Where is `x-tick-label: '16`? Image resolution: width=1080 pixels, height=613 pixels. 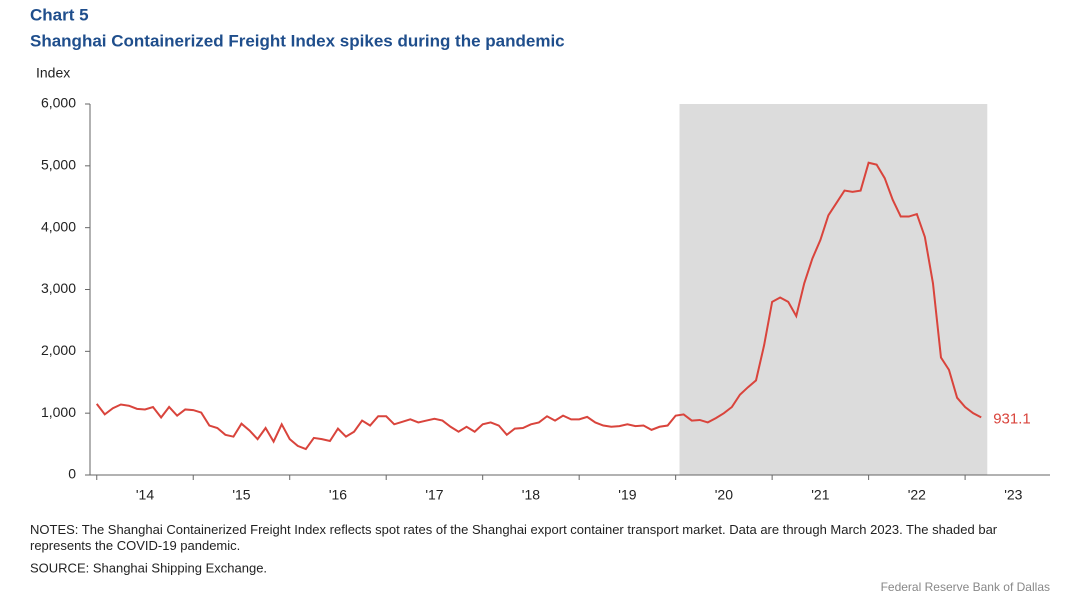
x-tick-label: '16 is located at coordinates (338, 495).